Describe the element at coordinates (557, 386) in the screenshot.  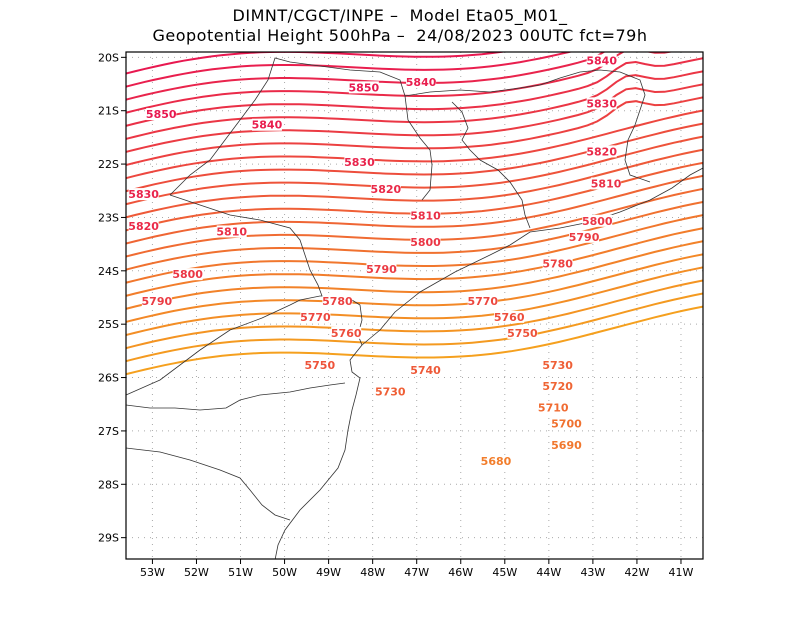
I see `contour-label: 5720` at that location.